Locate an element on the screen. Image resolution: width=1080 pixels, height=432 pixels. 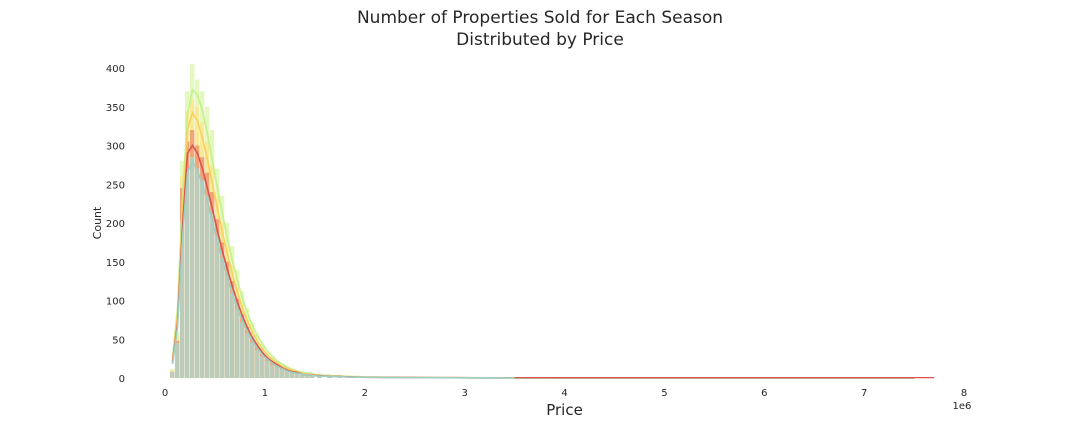
x-tick-label: 8 is located at coordinates (964, 393).